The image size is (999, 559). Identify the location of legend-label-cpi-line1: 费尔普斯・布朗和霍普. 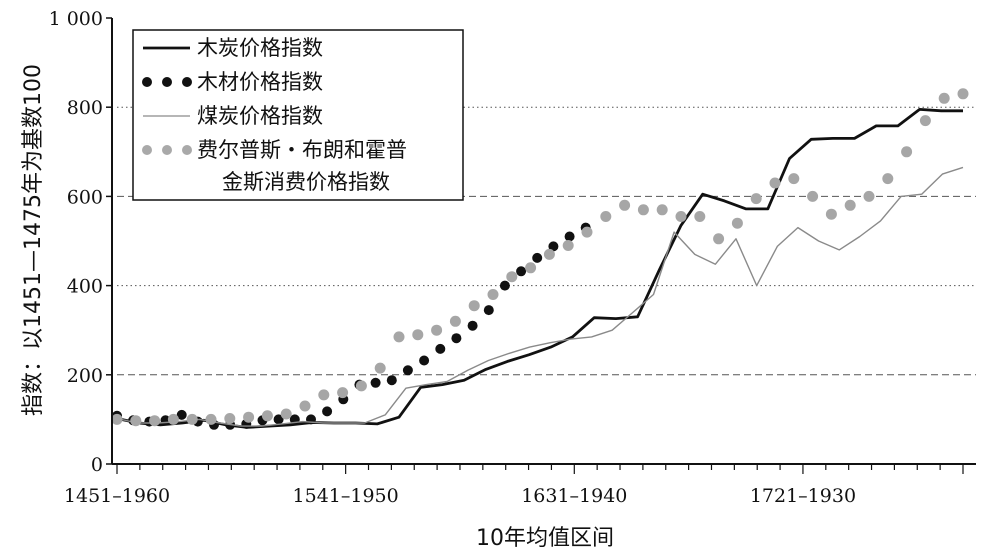
(302, 150).